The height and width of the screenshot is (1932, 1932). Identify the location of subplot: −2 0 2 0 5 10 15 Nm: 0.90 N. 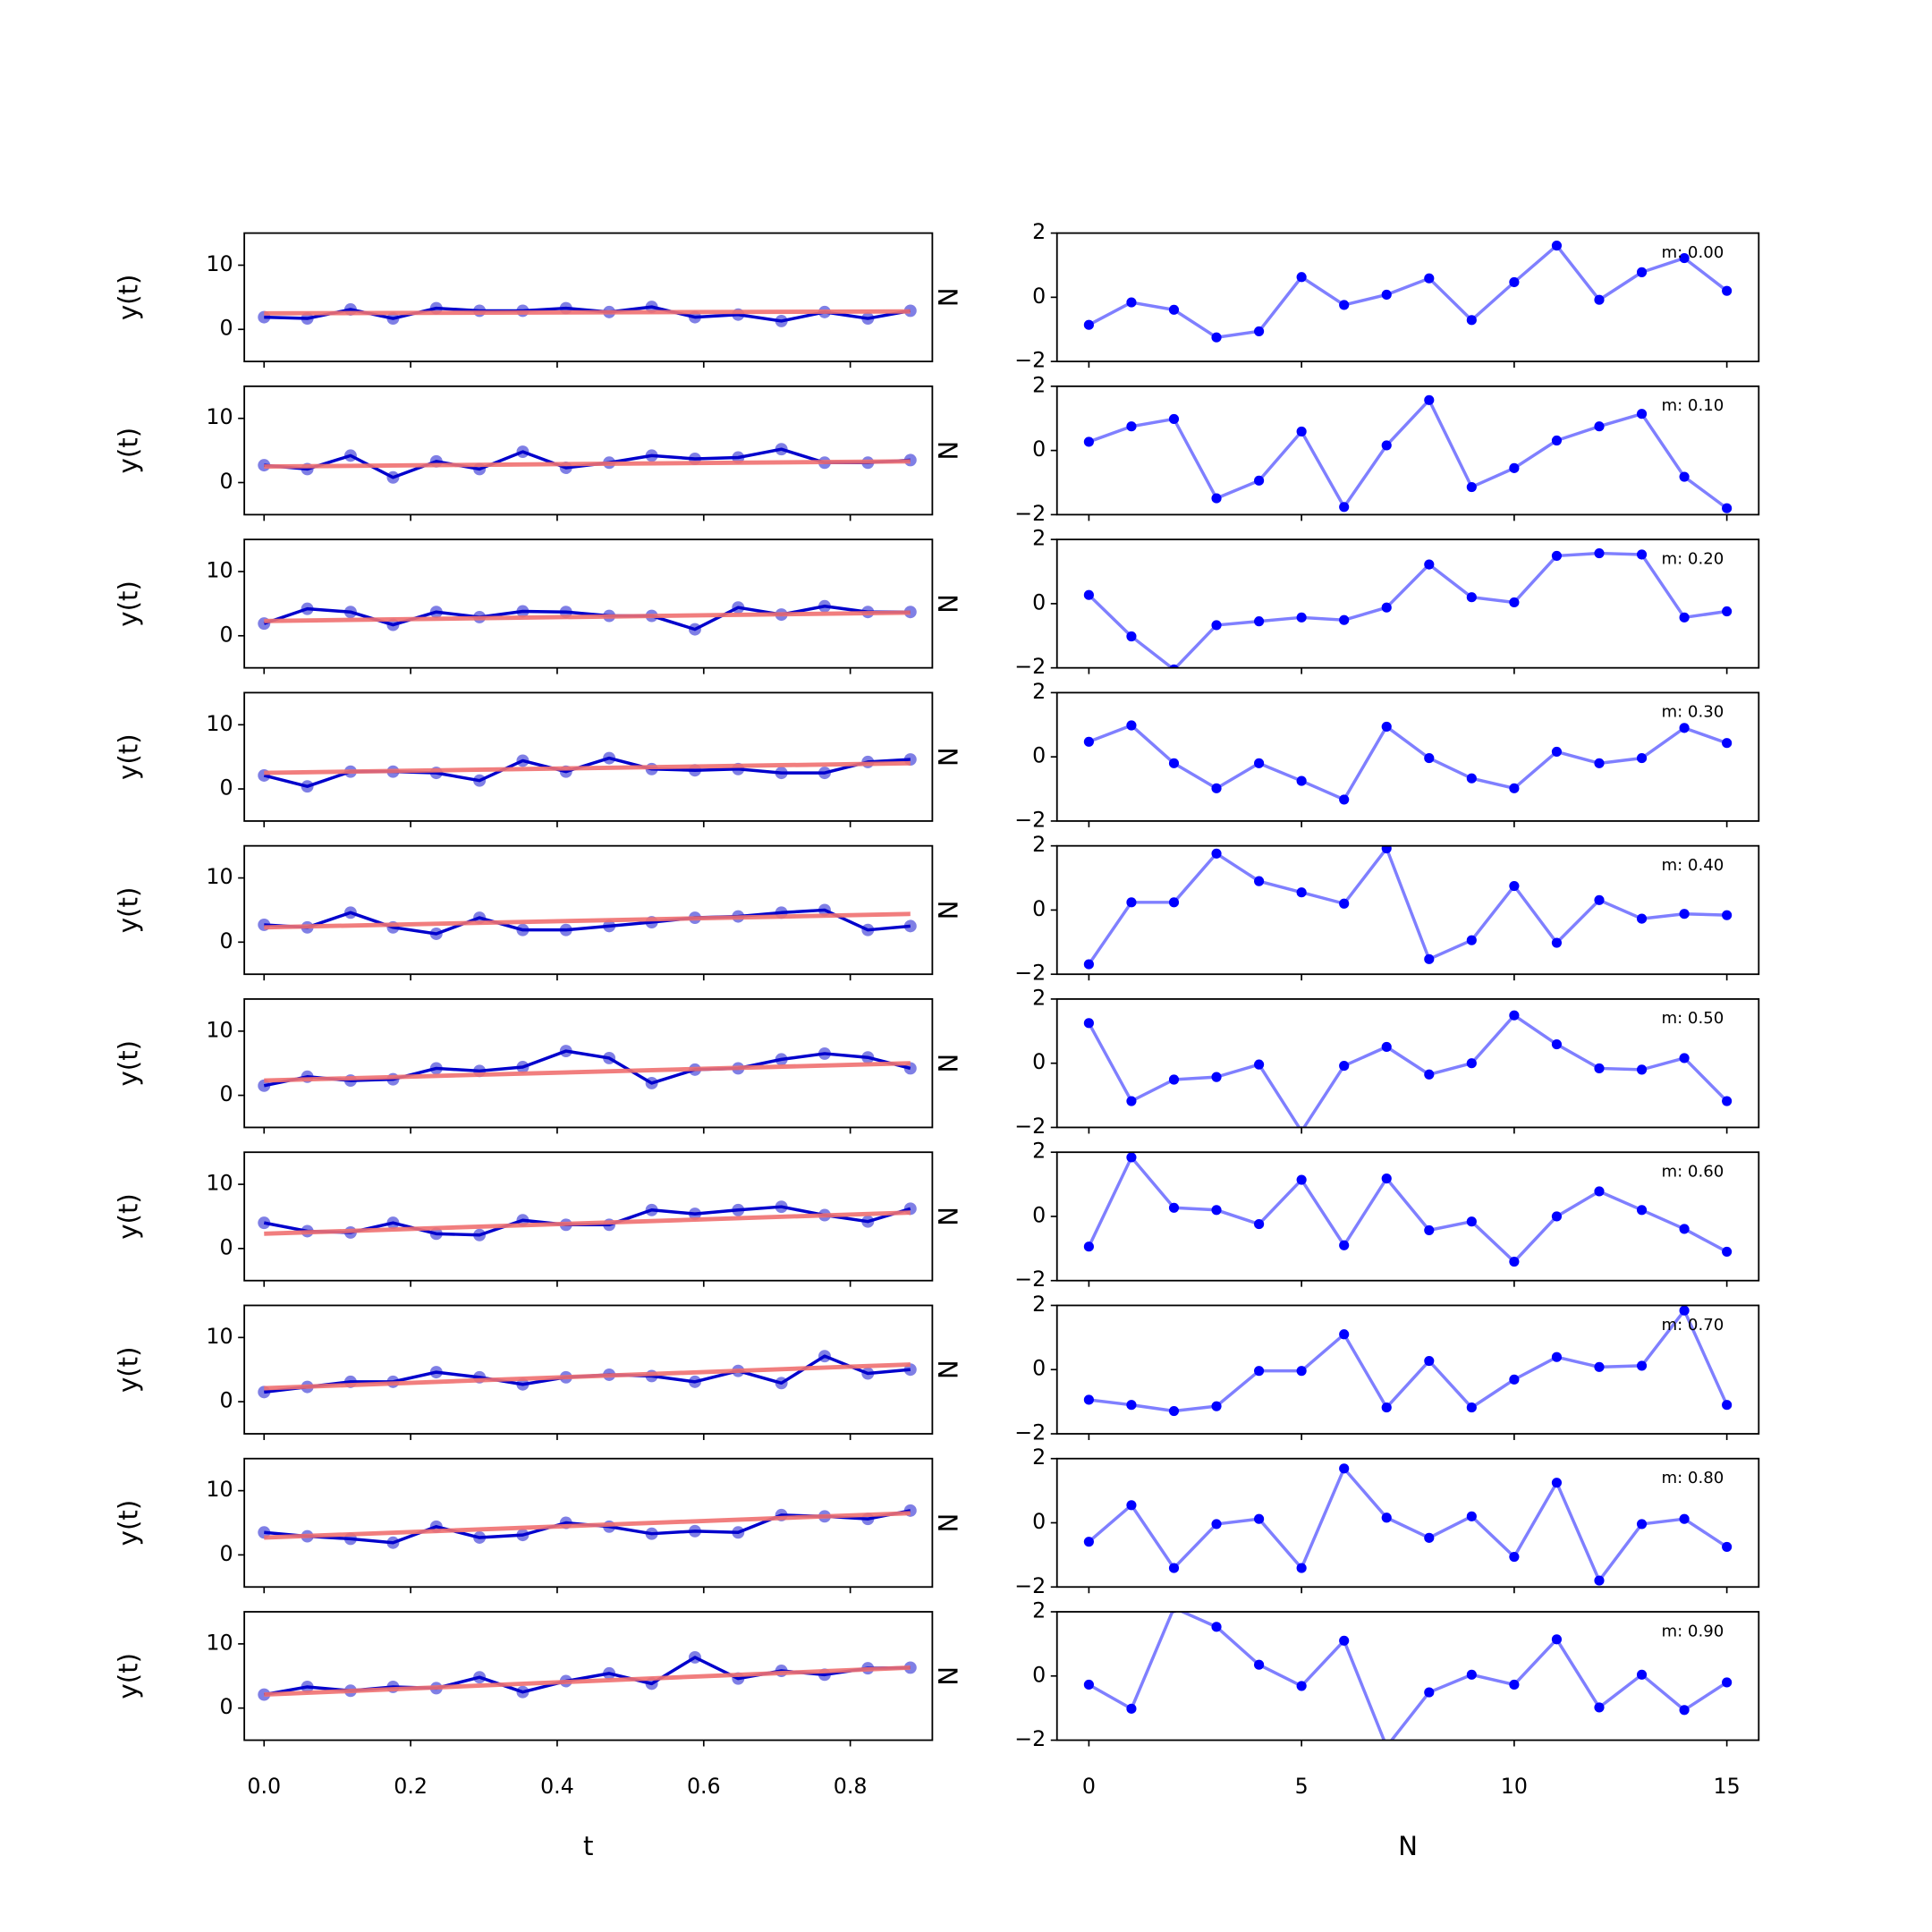
(1346, 1729).